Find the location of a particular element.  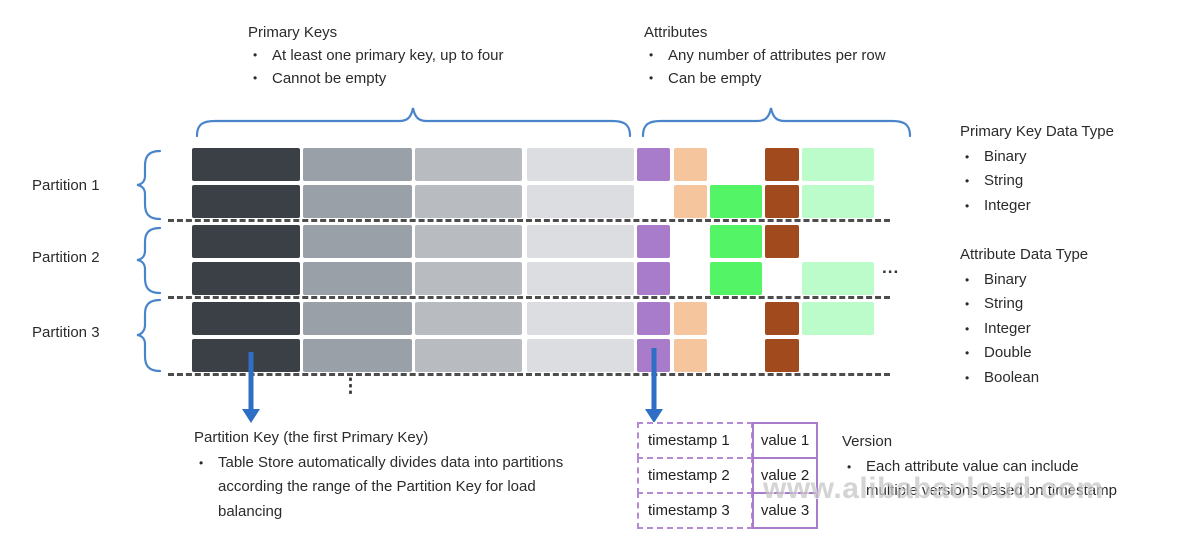

bullet-item: • Any number of attributes per row is located at coordinates (819, 55).